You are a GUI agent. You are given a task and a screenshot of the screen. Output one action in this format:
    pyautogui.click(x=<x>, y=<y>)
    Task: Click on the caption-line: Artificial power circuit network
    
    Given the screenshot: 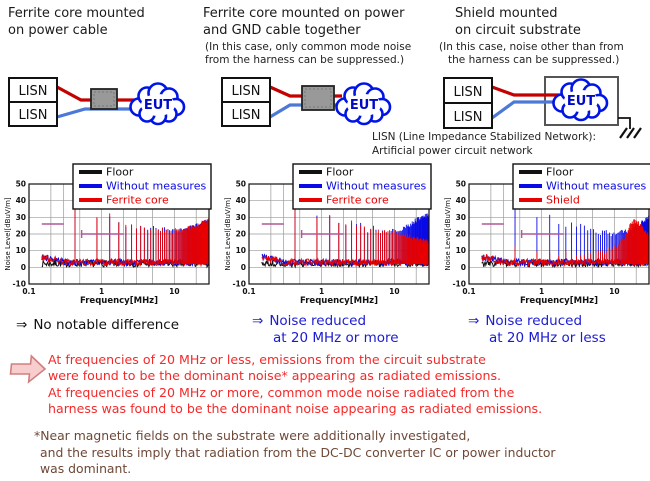 What is the action you would take?
    pyautogui.click(x=452, y=150)
    